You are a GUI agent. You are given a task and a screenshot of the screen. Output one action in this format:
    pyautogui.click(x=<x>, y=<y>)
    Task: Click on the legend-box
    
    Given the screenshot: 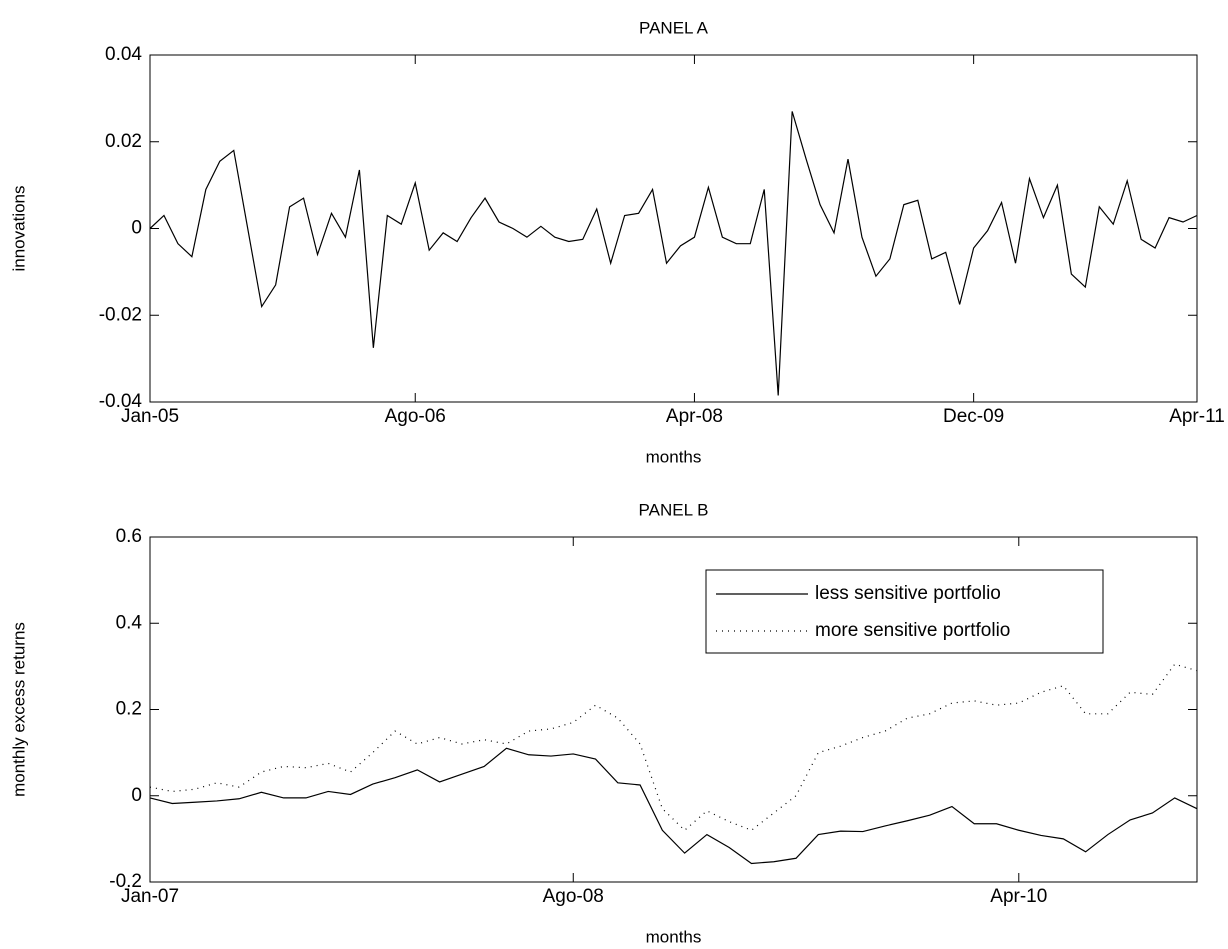 What is the action you would take?
    pyautogui.click(x=904, y=611)
    